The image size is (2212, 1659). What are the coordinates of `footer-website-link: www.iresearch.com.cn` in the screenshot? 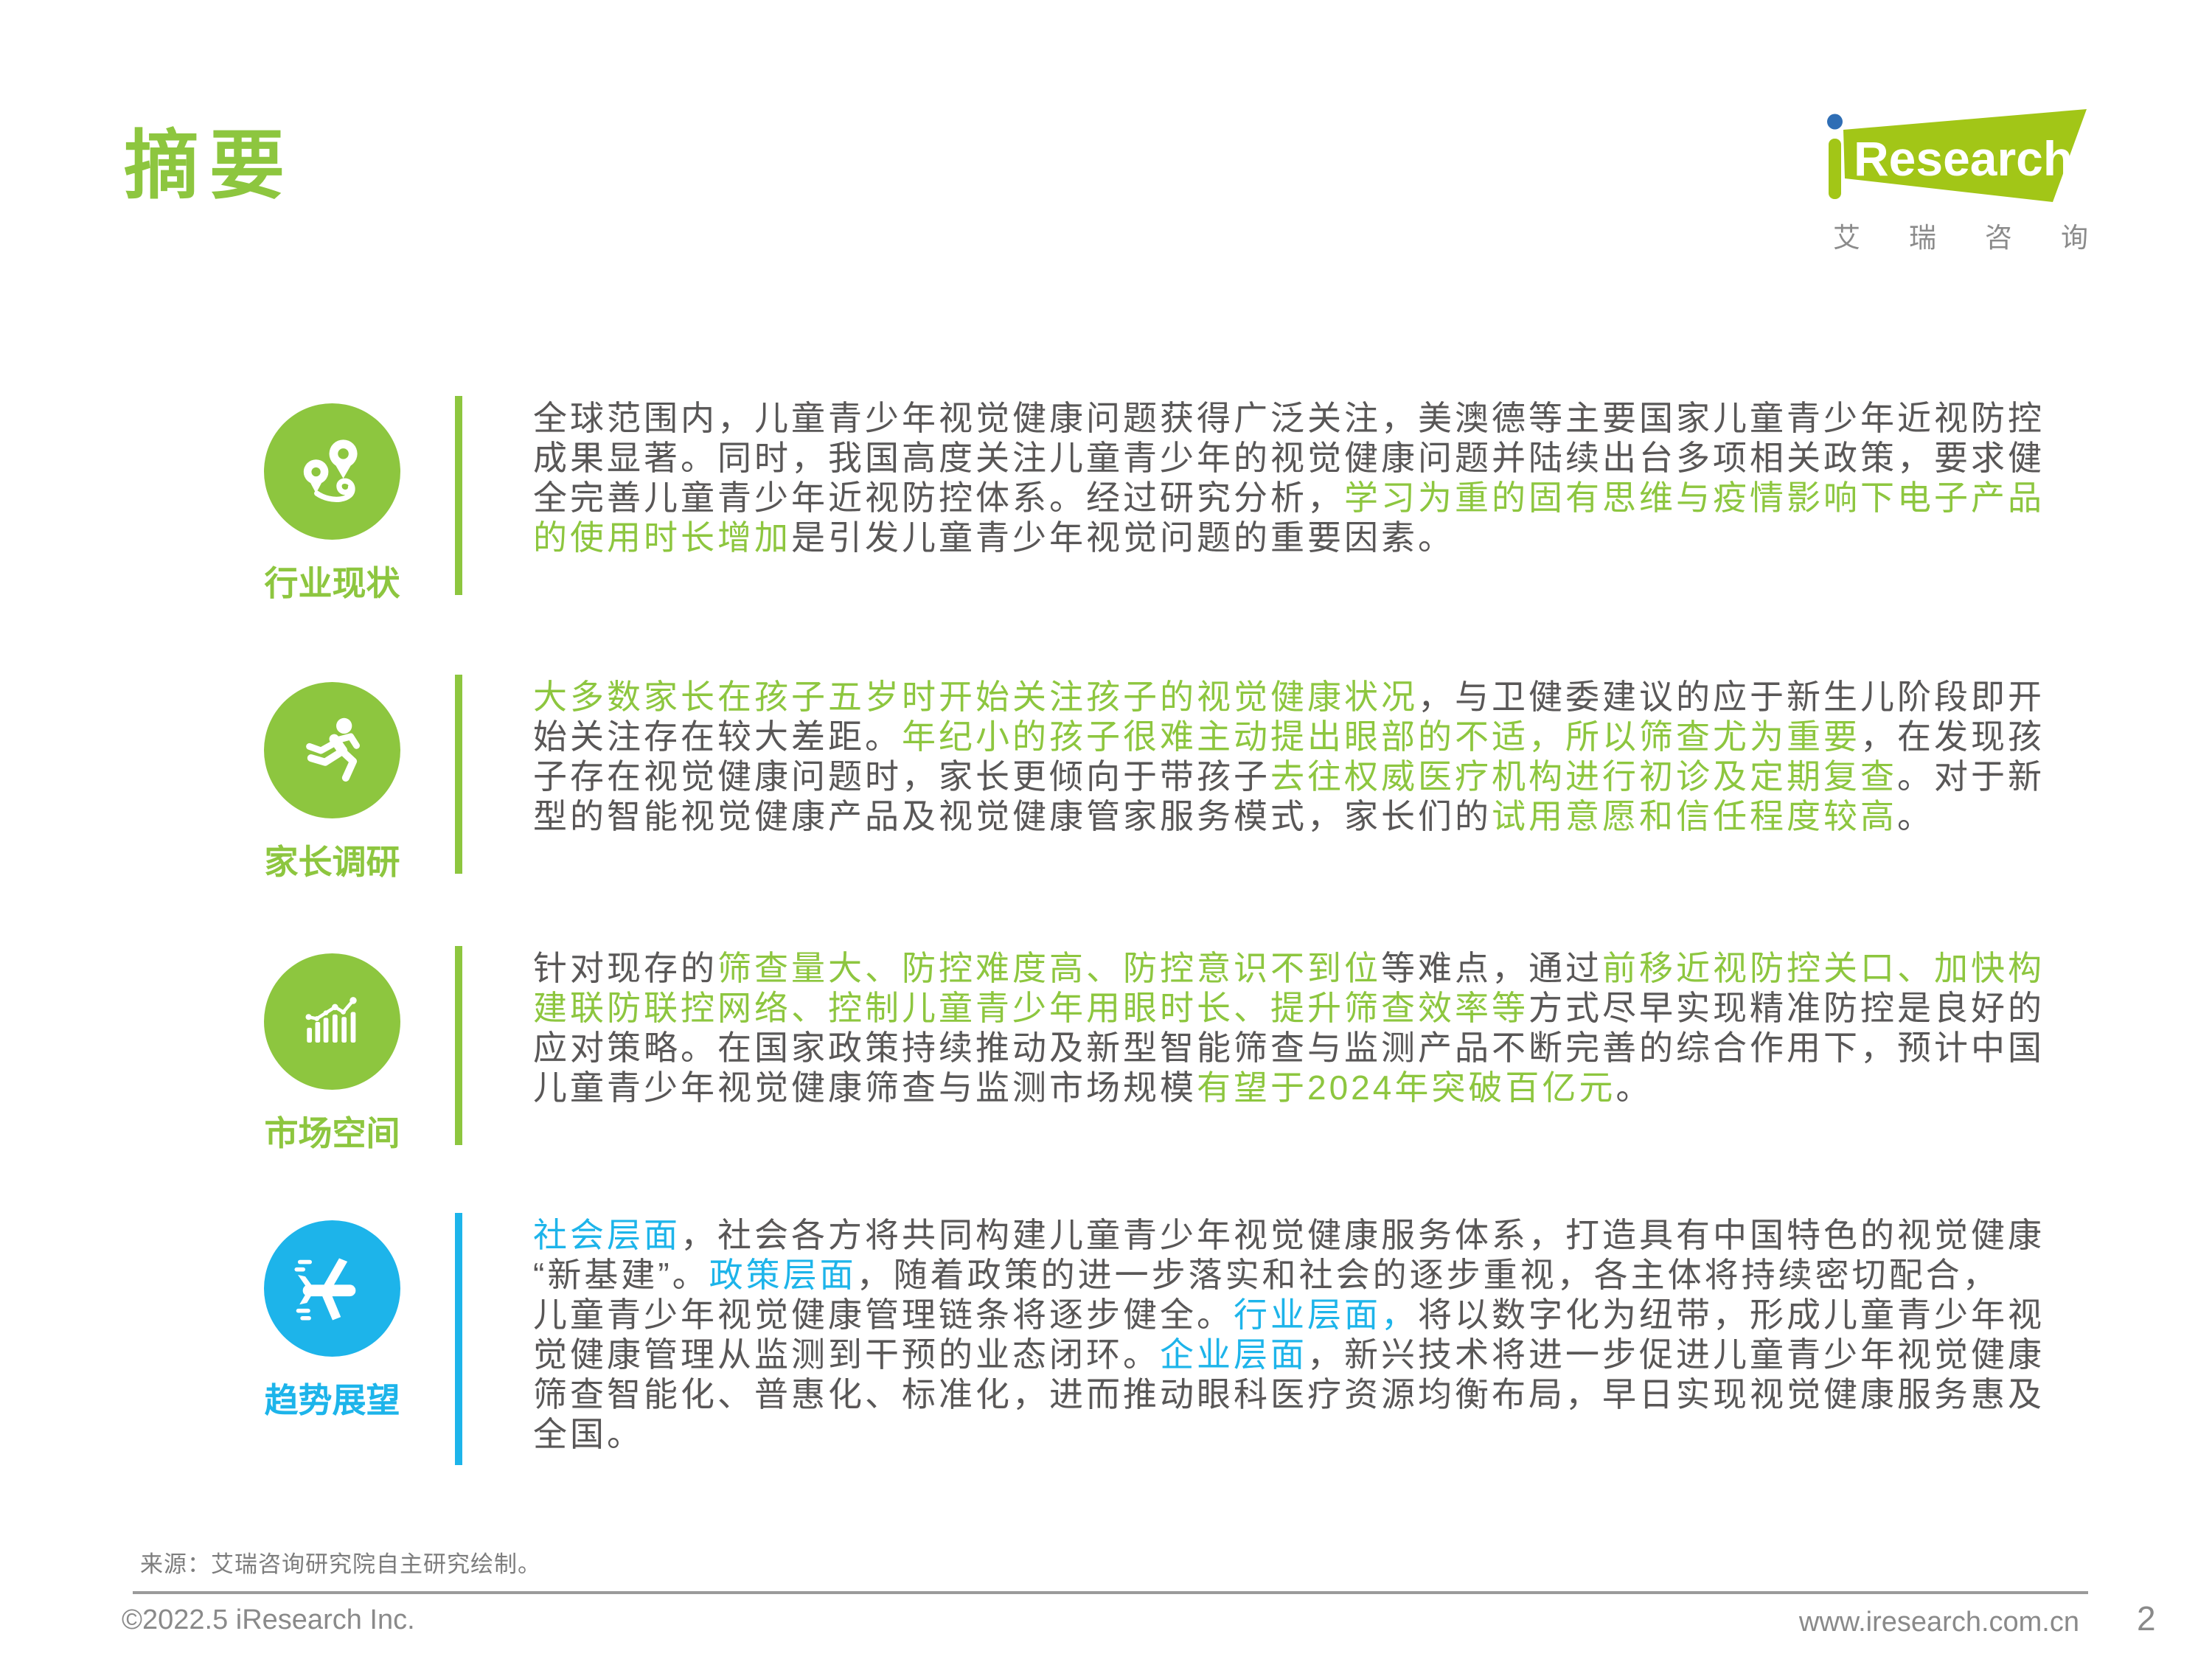 It's located at (1938, 1622).